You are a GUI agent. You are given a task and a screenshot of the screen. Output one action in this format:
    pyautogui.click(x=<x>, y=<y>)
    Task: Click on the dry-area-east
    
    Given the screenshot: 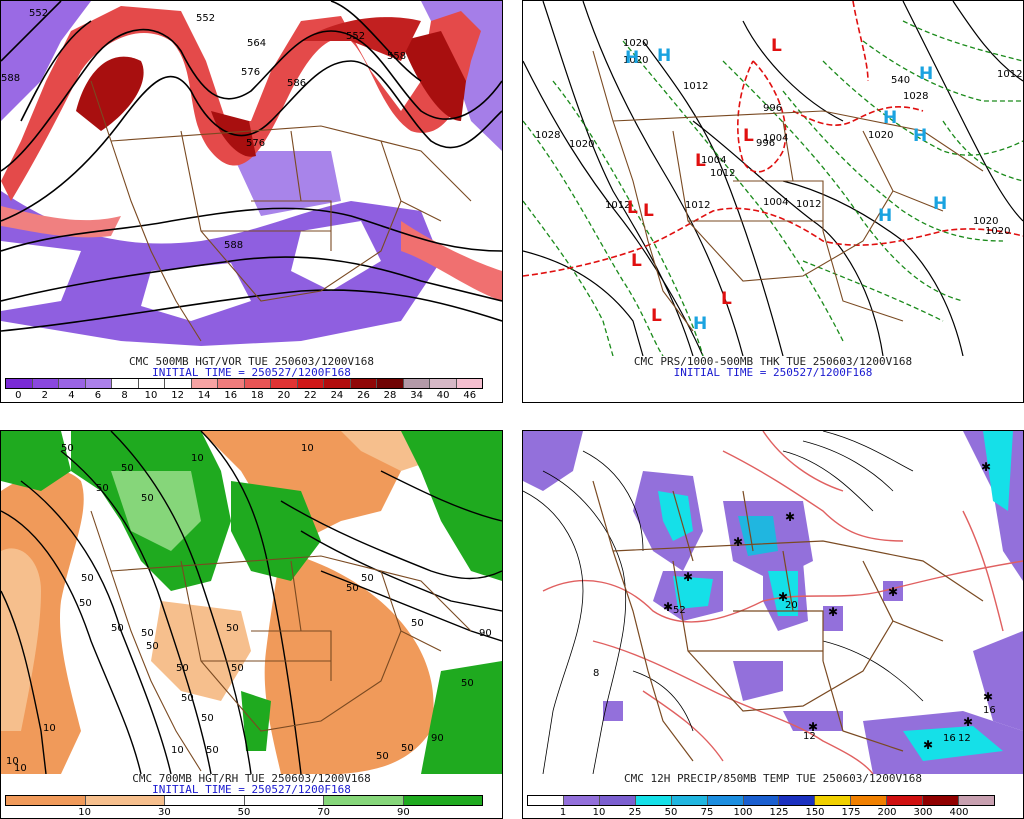 What is the action you would take?
    pyautogui.click(x=349, y=662)
    